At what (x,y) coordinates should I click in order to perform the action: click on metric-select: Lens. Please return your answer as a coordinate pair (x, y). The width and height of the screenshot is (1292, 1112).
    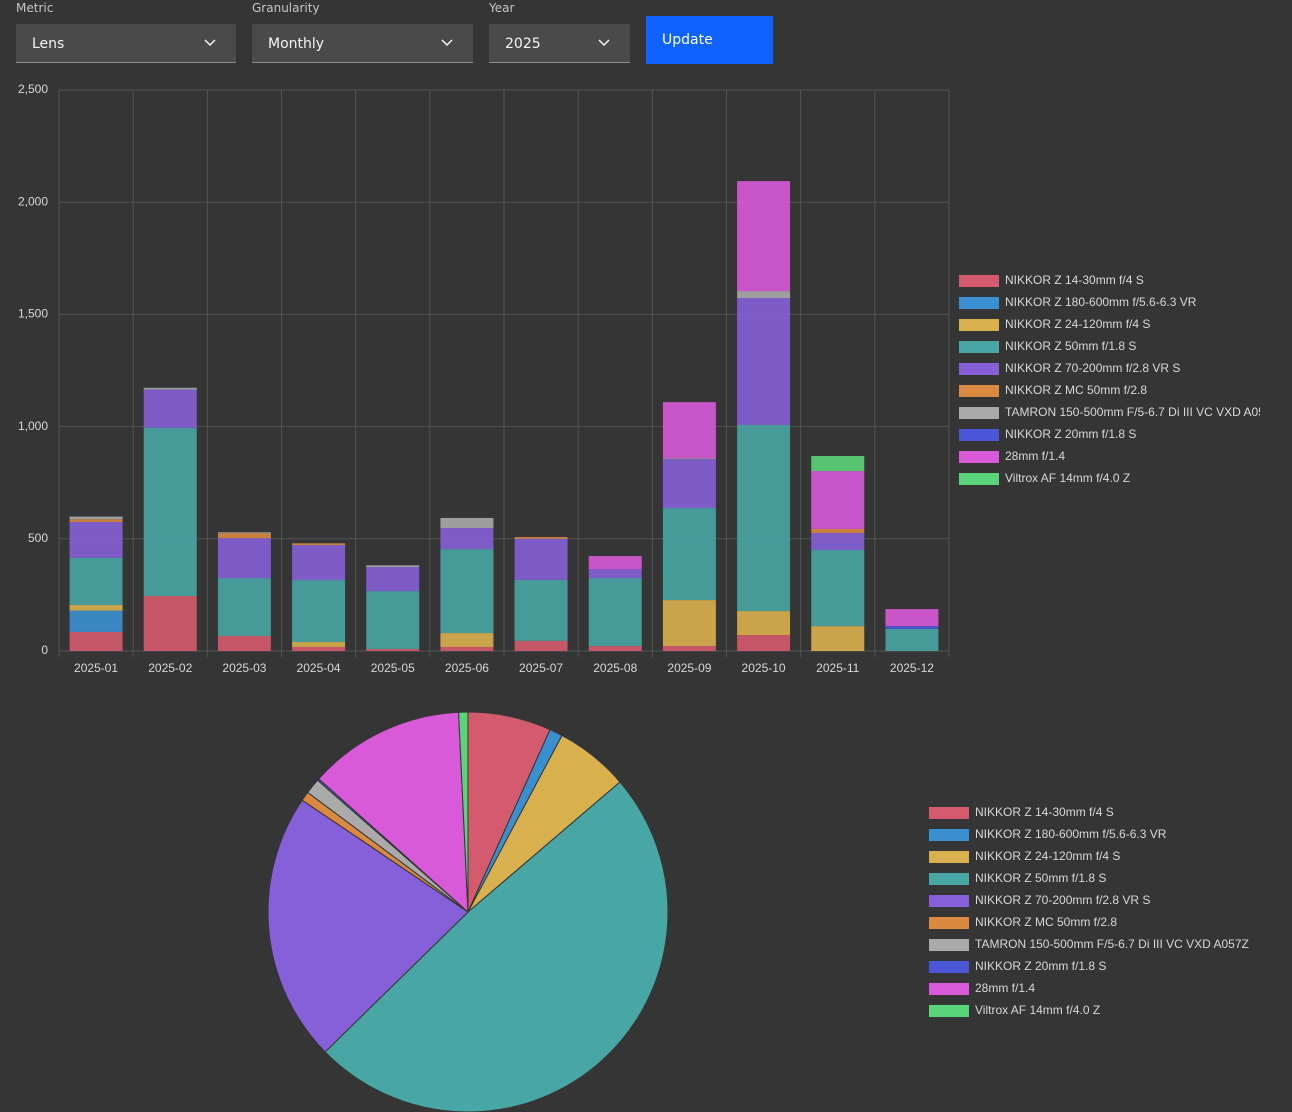
    Looking at the image, I should click on (126, 43).